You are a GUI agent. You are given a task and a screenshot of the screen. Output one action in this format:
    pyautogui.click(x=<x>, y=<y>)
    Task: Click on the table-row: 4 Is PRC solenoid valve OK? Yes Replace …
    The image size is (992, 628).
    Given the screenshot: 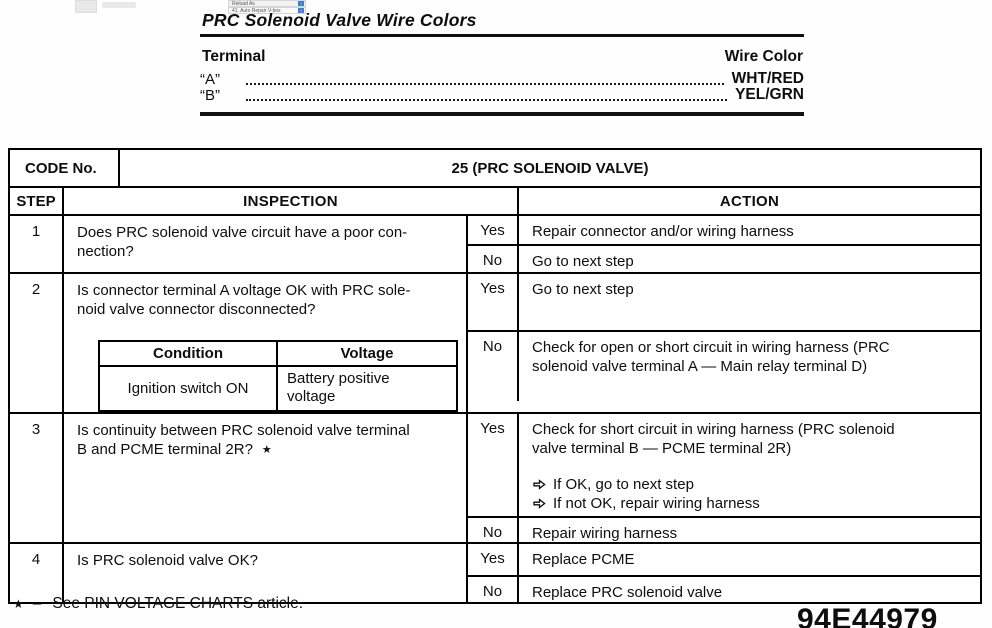 What is the action you would take?
    pyautogui.click(x=495, y=573)
    